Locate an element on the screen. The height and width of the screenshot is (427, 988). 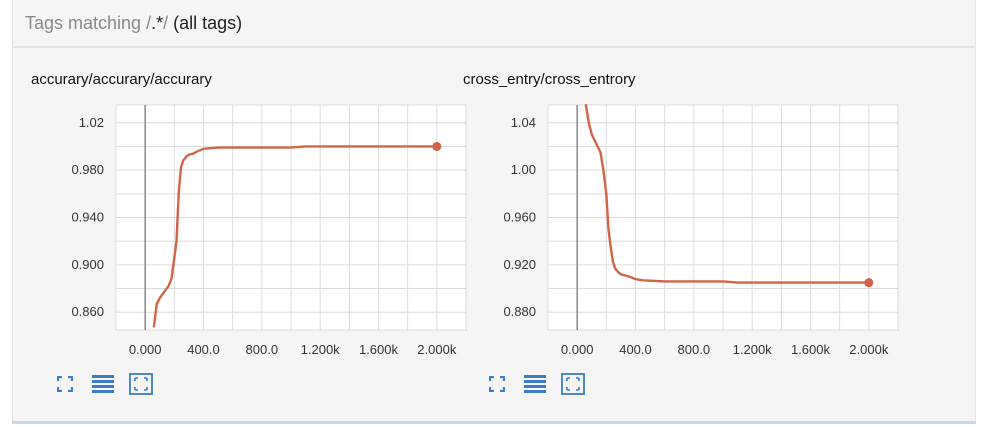
chart-title: cross_entry/cross_entrory is located at coordinates (549, 79).